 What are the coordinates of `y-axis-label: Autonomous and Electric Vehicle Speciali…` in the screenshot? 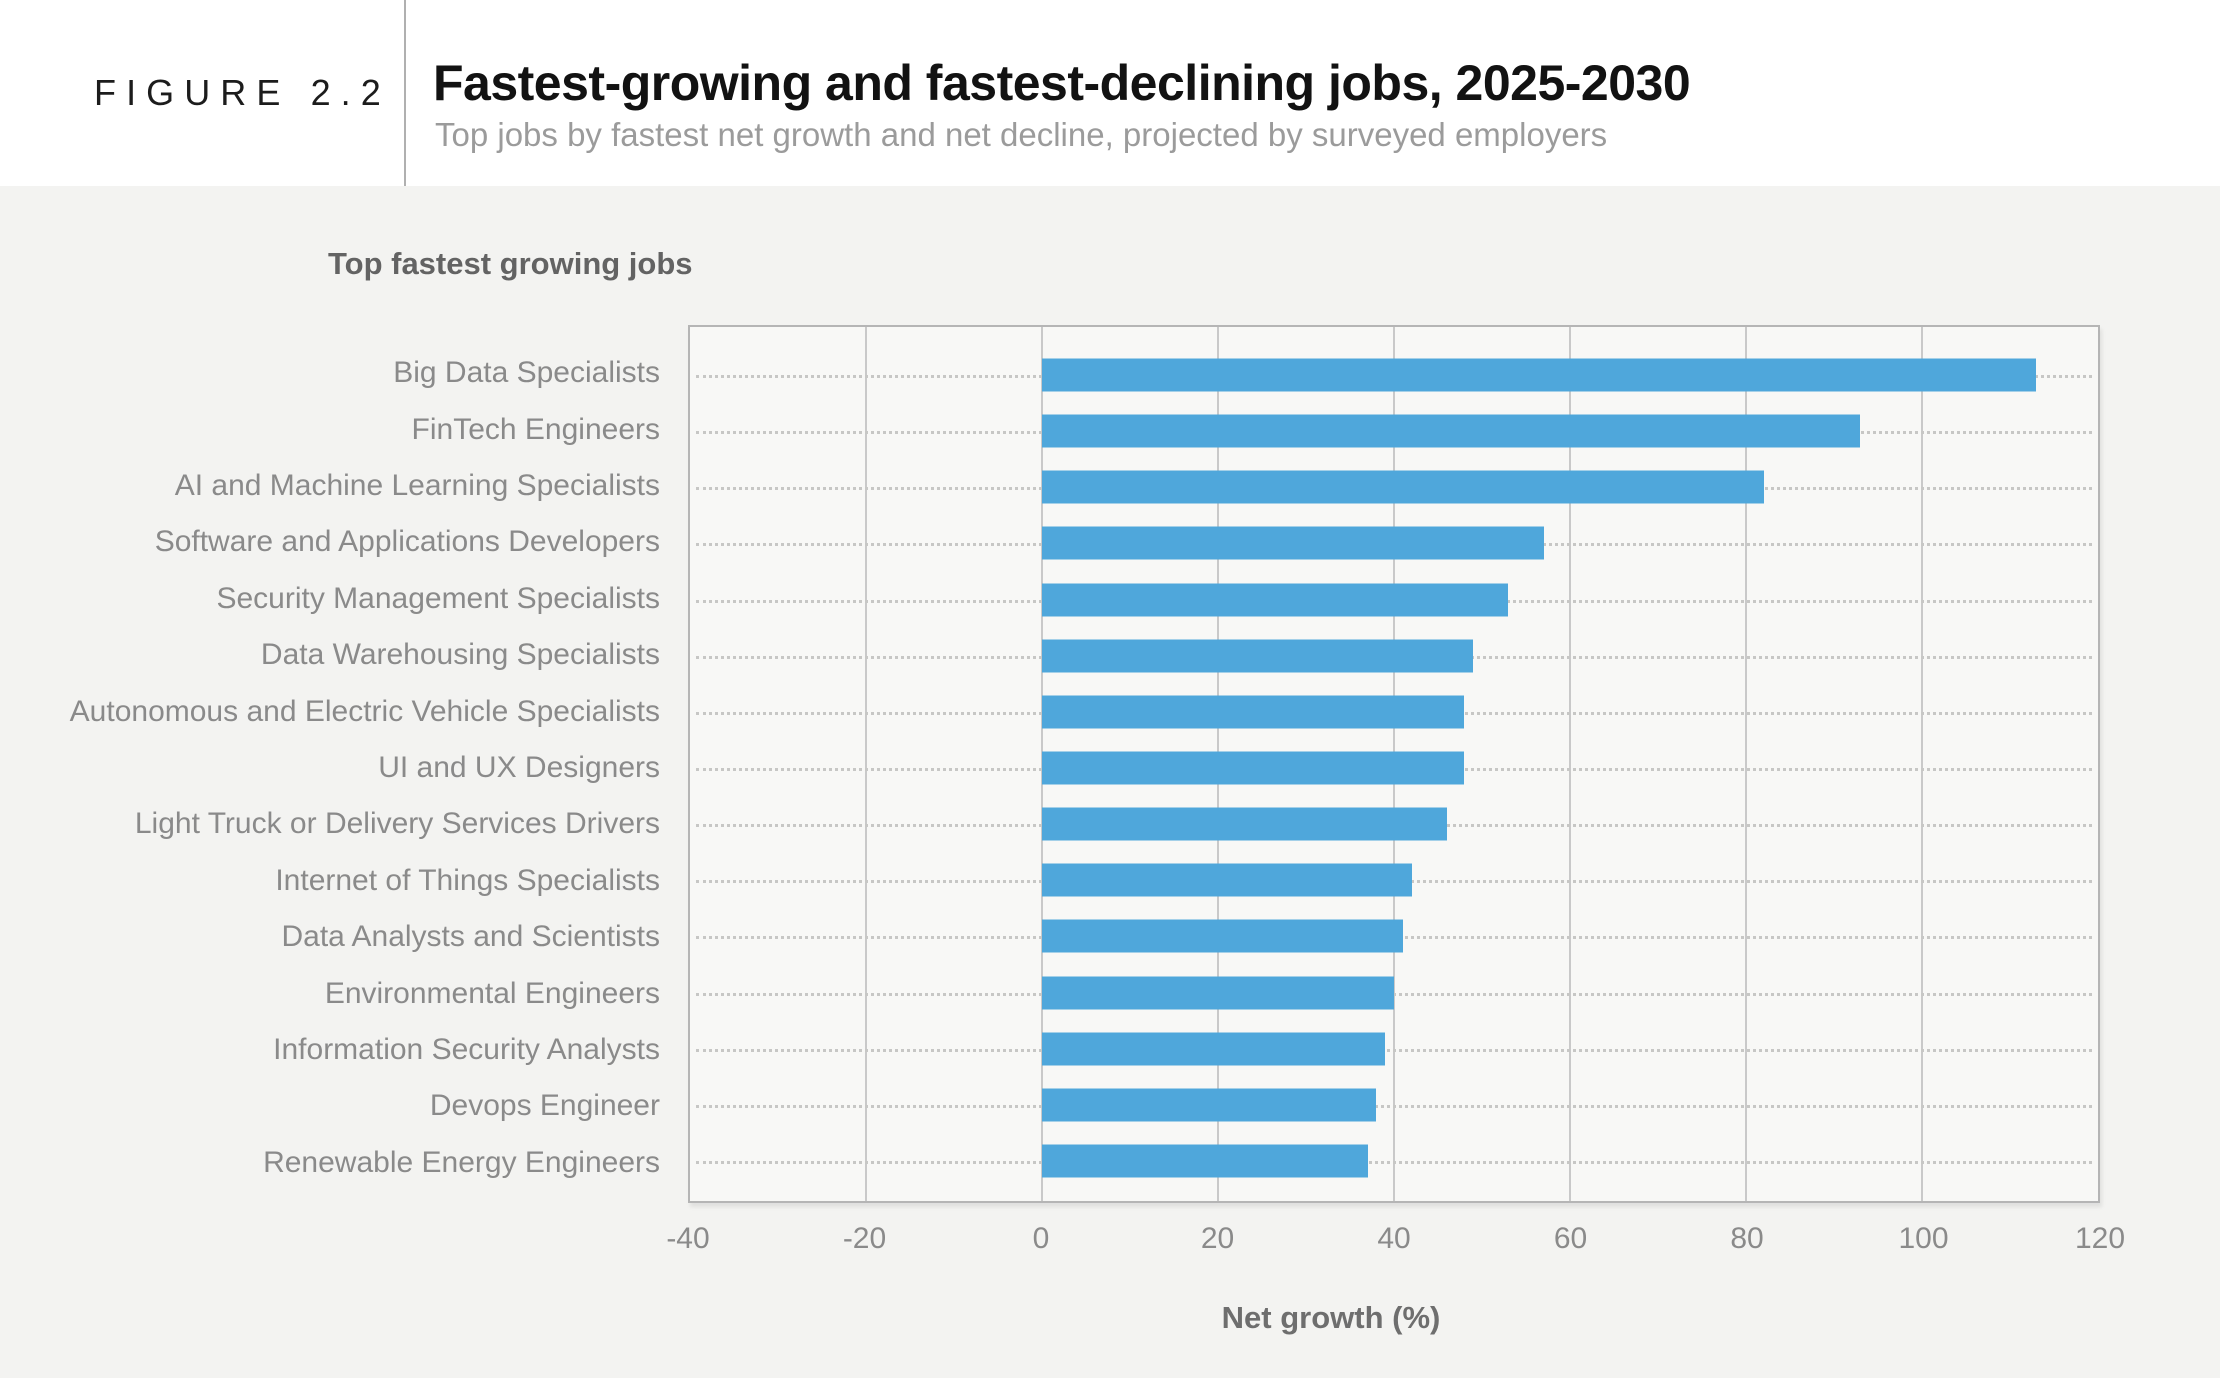 It's located at (364, 711).